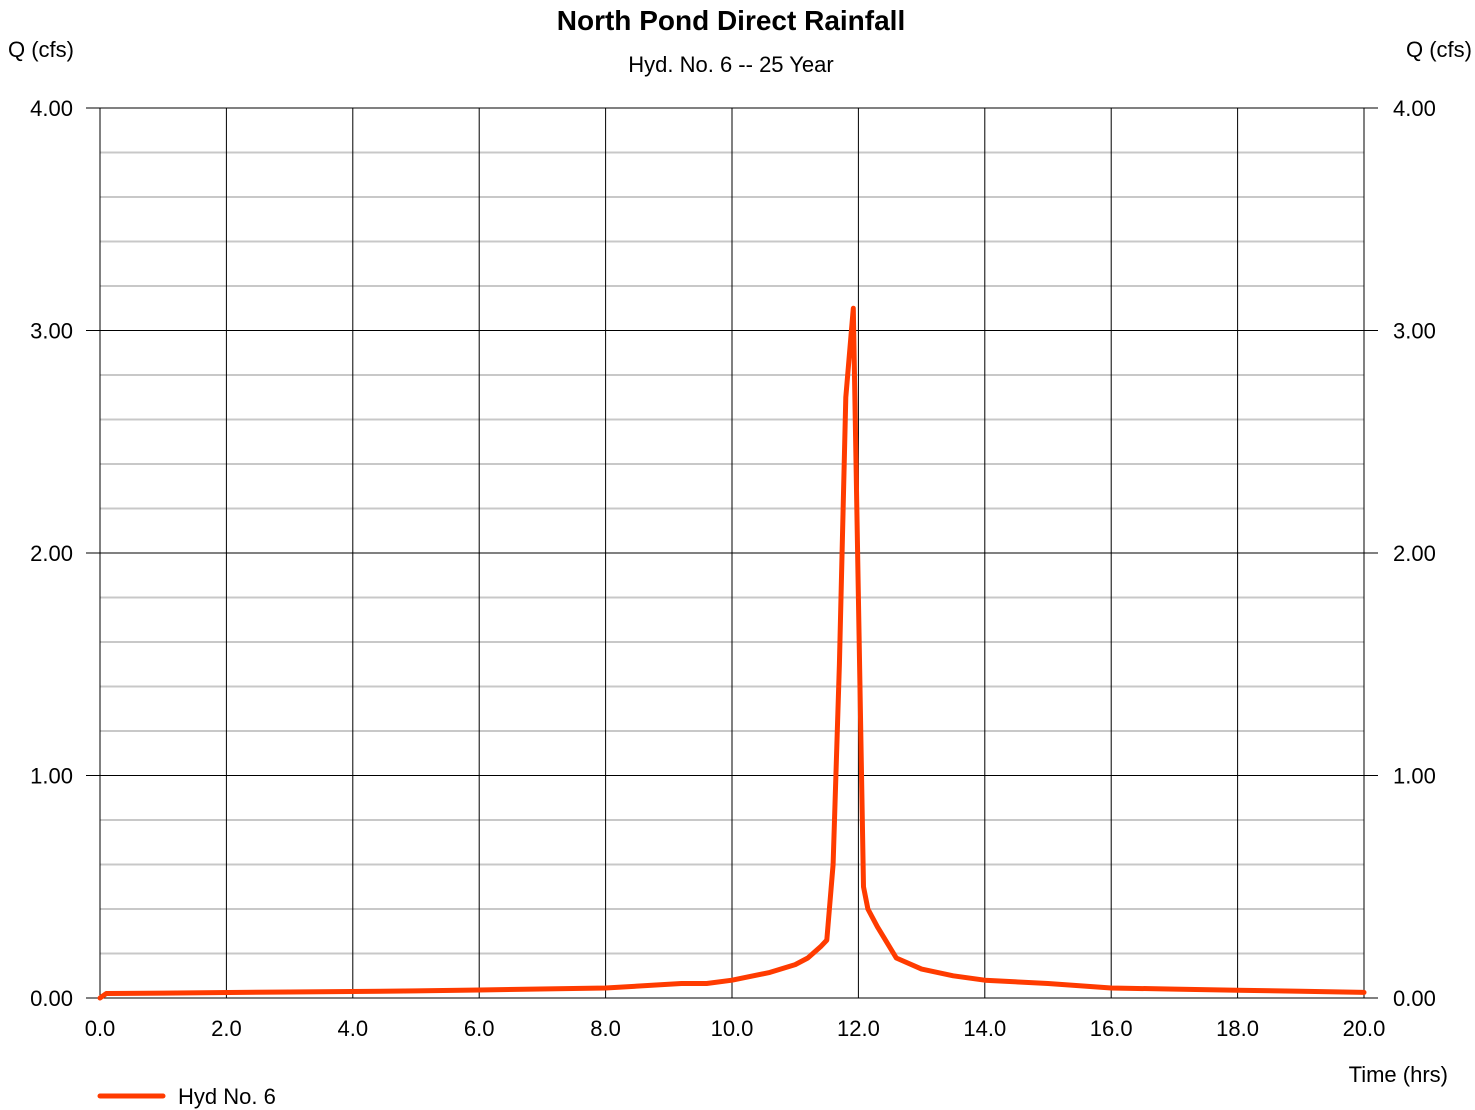 The height and width of the screenshot is (1110, 1475). What do you see at coordinates (1414, 331) in the screenshot?
I see `y-tick-label-right: 3.00` at bounding box center [1414, 331].